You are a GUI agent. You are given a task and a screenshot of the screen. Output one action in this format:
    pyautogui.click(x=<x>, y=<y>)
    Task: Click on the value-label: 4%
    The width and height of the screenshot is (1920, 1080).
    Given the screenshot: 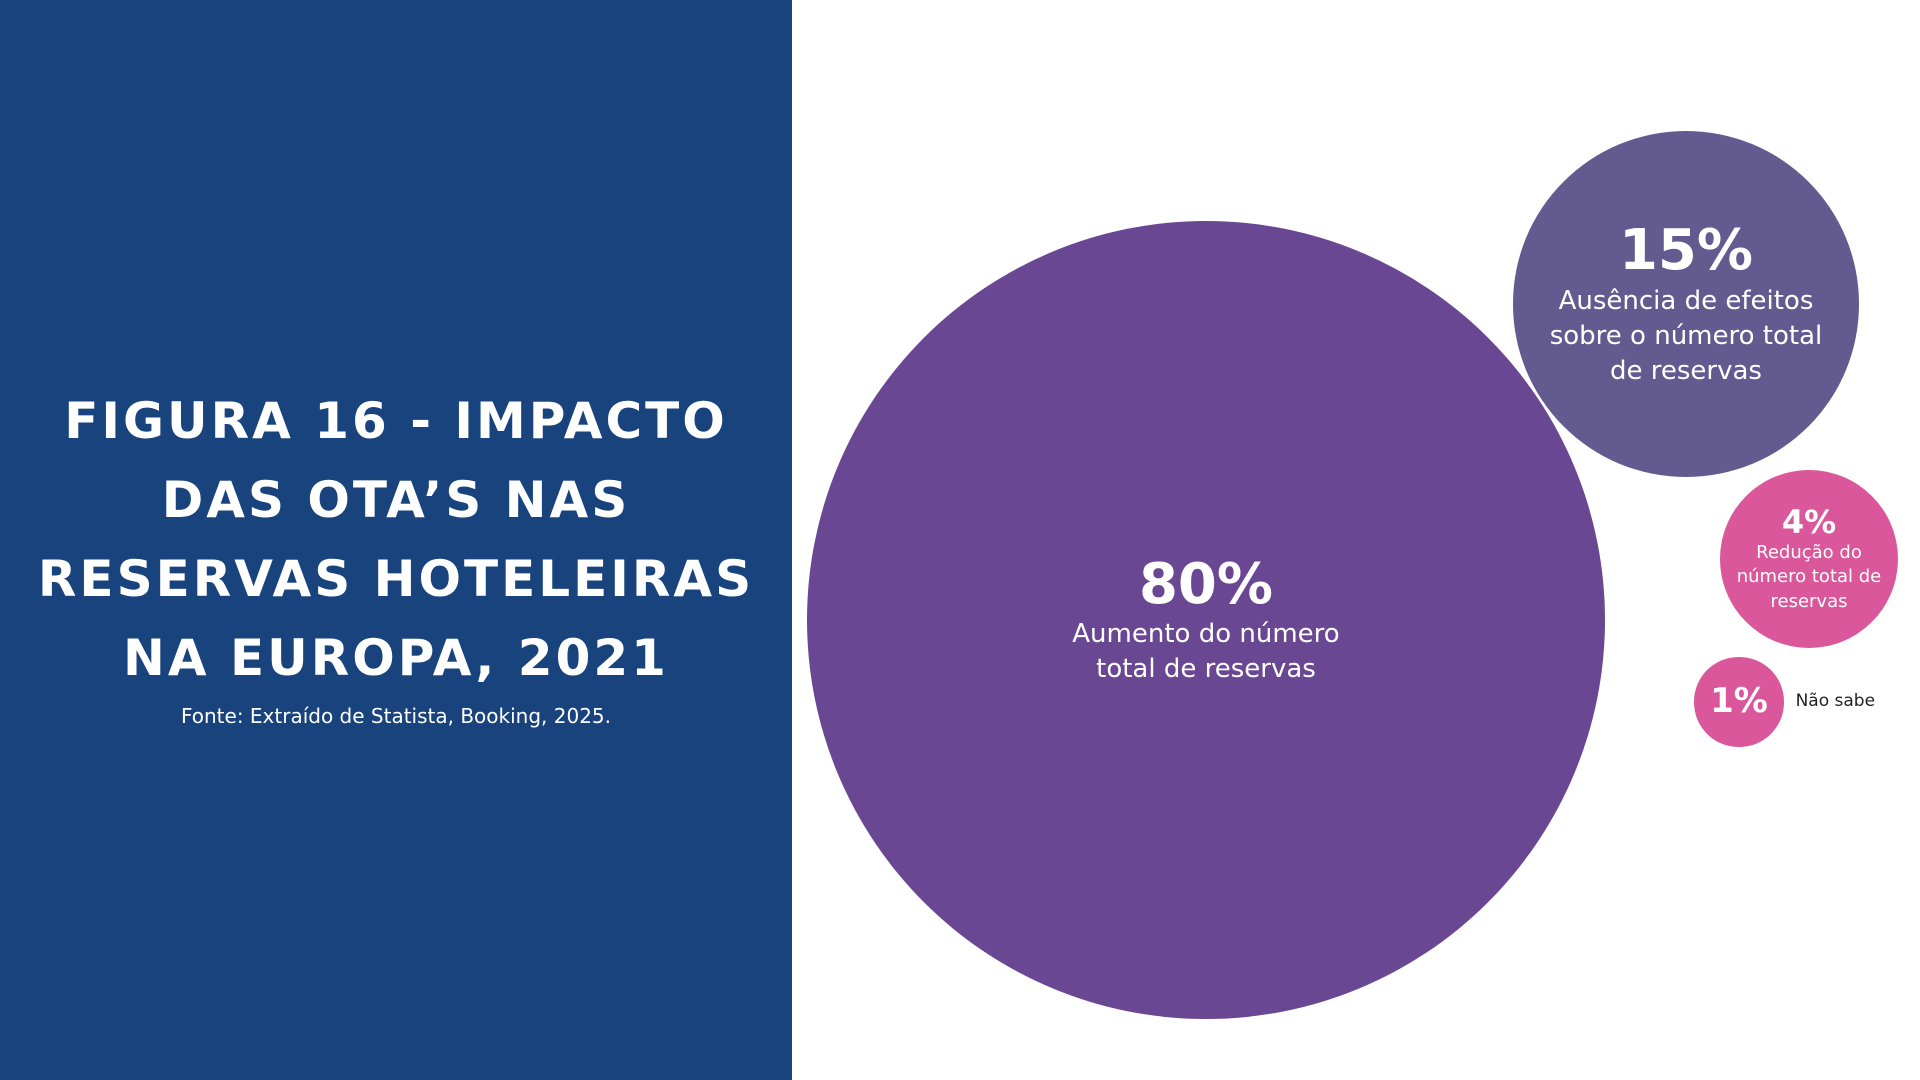 What is the action you would take?
    pyautogui.click(x=1809, y=522)
    